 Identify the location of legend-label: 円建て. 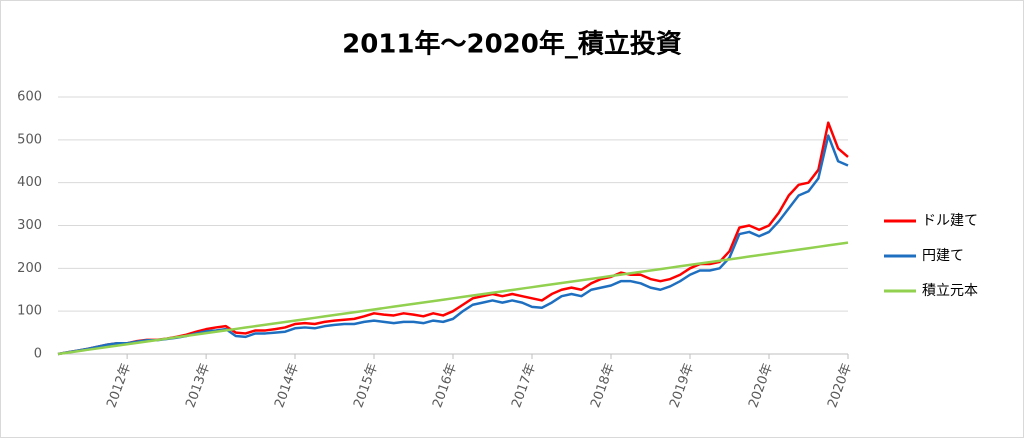
(943, 256).